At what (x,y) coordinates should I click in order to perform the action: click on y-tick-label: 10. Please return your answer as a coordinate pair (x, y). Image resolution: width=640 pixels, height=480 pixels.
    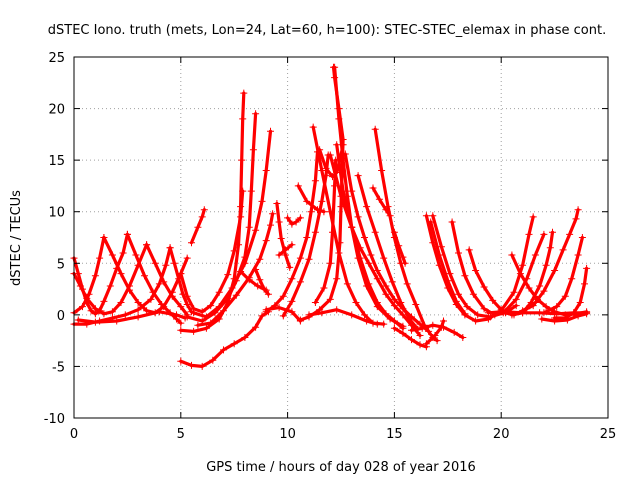
    Looking at the image, I should click on (56, 213).